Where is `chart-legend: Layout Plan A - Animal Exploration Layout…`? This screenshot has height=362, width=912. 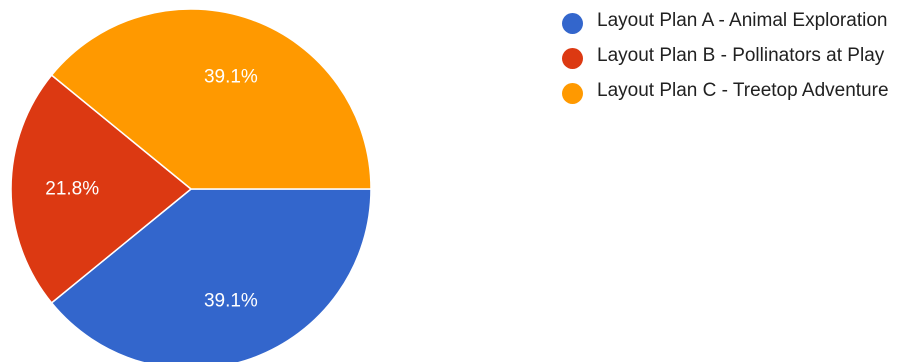 chart-legend: Layout Plan A - Animal Exploration Layout… is located at coordinates (734, 60).